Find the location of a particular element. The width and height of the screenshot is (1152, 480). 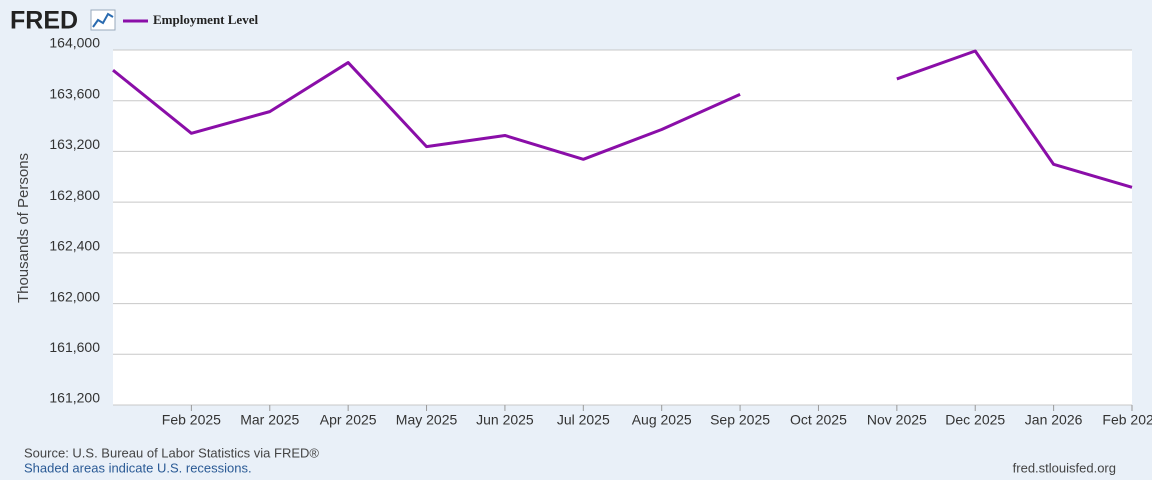

x-tick-label: Jul 2025 is located at coordinates (583, 420).